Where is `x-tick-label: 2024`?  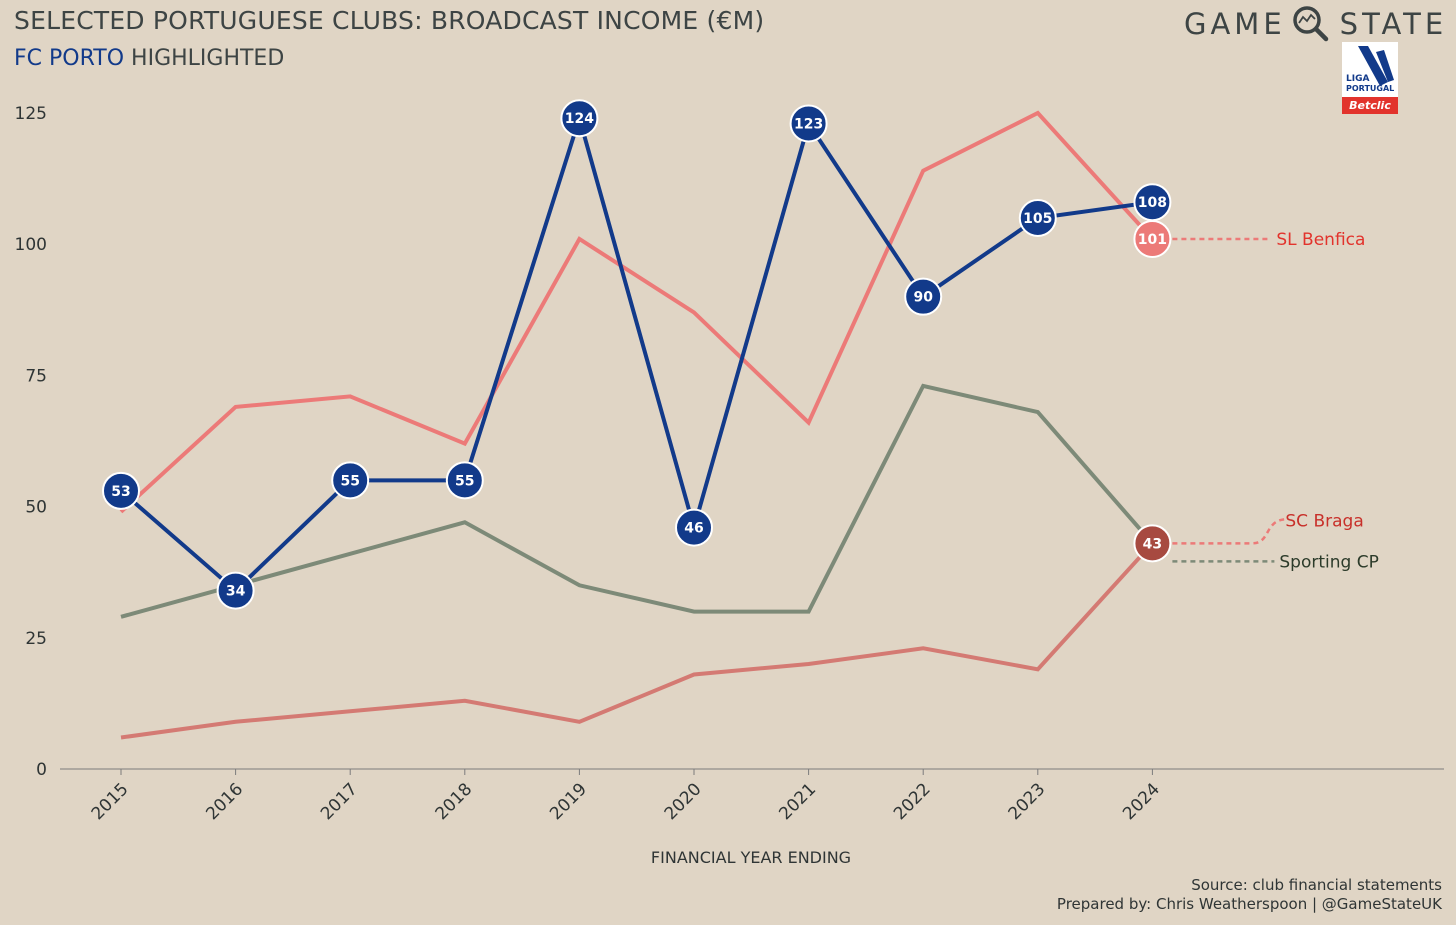
x-tick-label: 2024 is located at coordinates (1141, 801).